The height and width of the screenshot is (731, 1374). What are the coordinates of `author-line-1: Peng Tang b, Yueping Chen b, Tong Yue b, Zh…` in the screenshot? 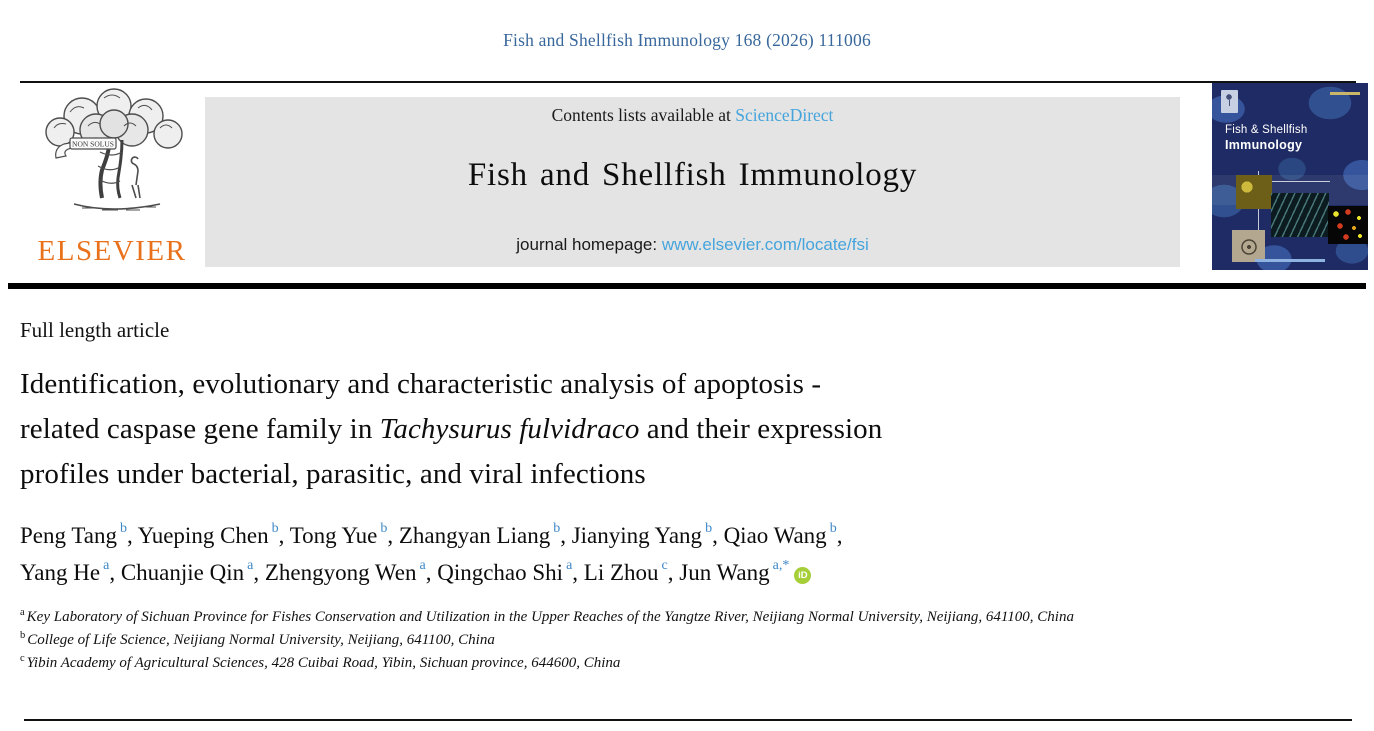 It's located at (431, 534).